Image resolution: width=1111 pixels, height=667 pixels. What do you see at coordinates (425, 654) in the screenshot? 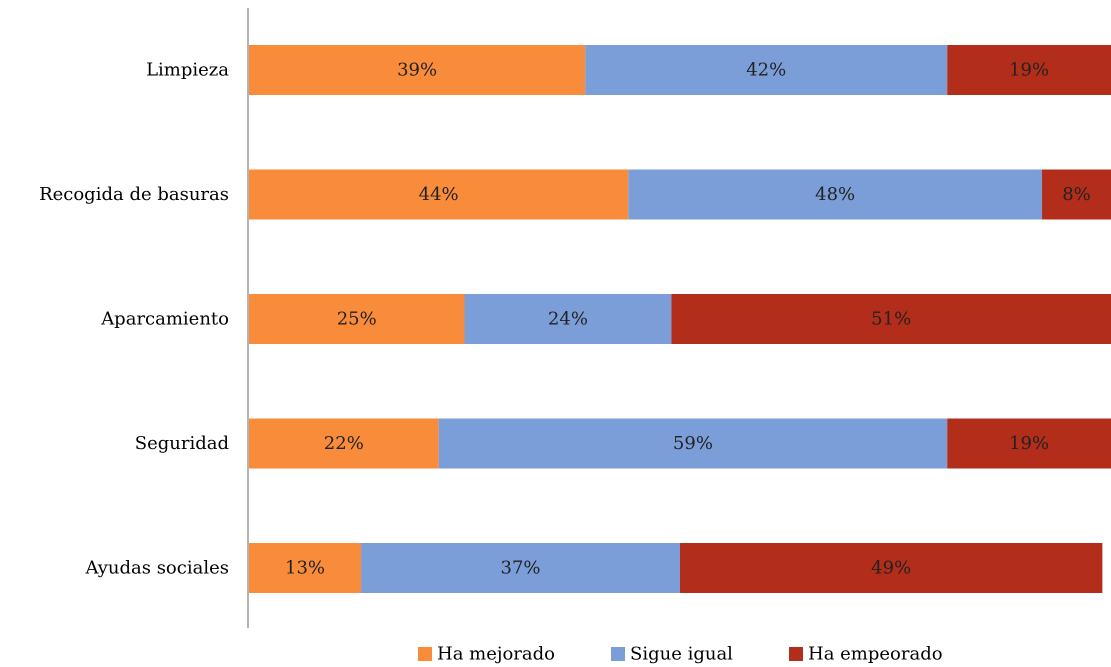
I see `legend-swatch-ha-mejorado` at bounding box center [425, 654].